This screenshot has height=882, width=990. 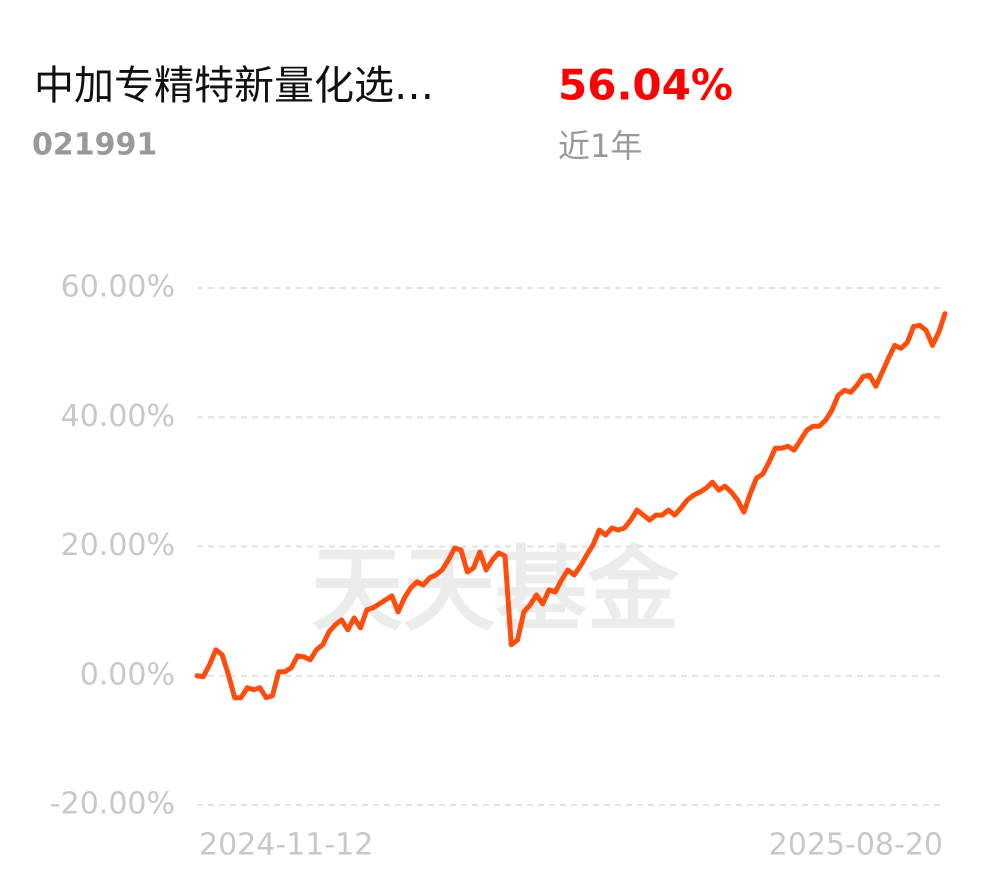 I want to click on x-tick-label: 2025-08-20, so click(x=856, y=845).